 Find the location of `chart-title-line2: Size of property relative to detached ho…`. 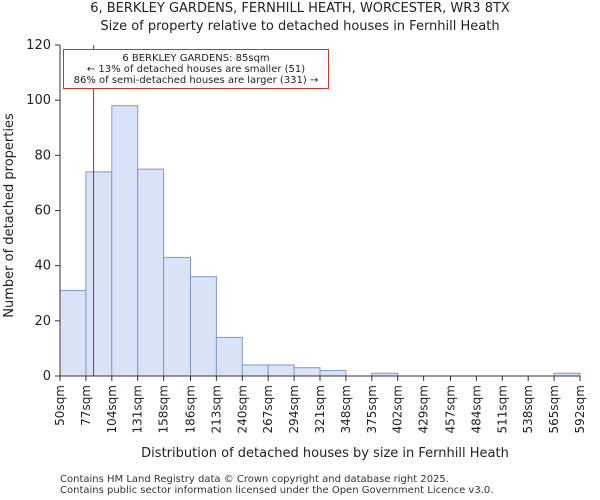

chart-title-line2: Size of property relative to detached ho… is located at coordinates (300, 26).